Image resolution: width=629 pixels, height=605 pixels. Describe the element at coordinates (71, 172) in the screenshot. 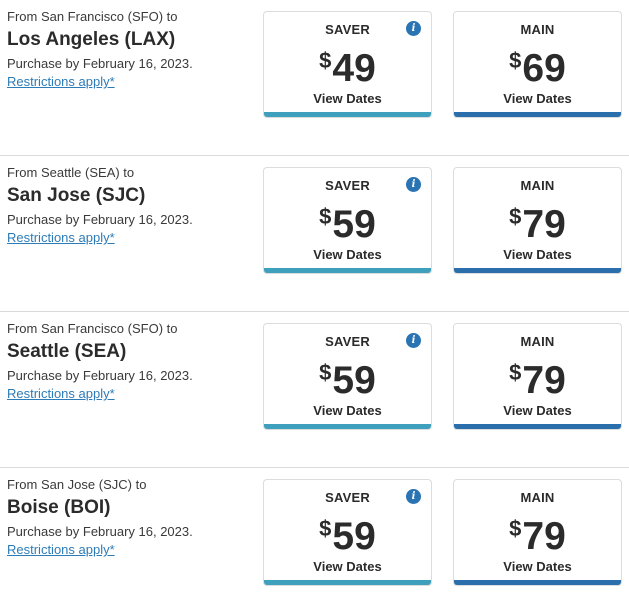

I see `route-origin: From Seattle (SEA) to` at that location.